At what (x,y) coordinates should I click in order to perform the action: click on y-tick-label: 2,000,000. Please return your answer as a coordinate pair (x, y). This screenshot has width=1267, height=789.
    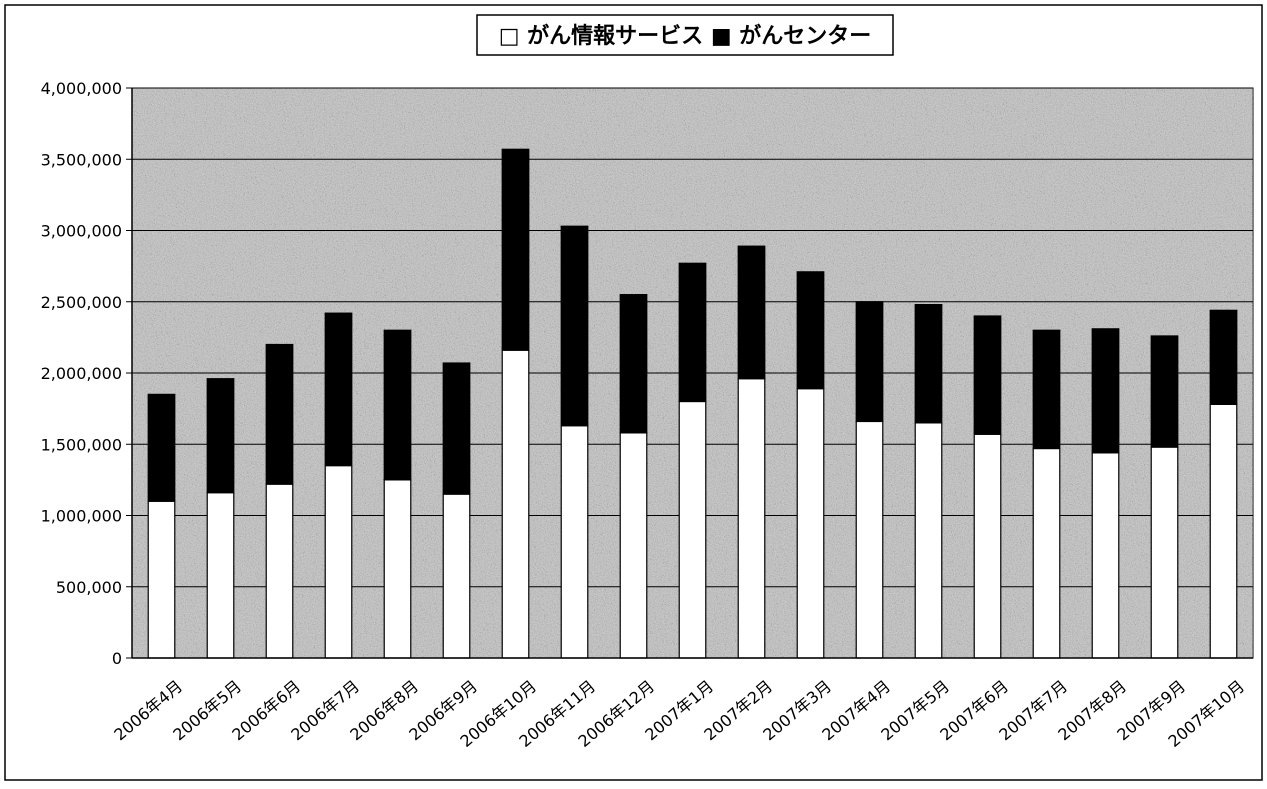
    Looking at the image, I should click on (81, 373).